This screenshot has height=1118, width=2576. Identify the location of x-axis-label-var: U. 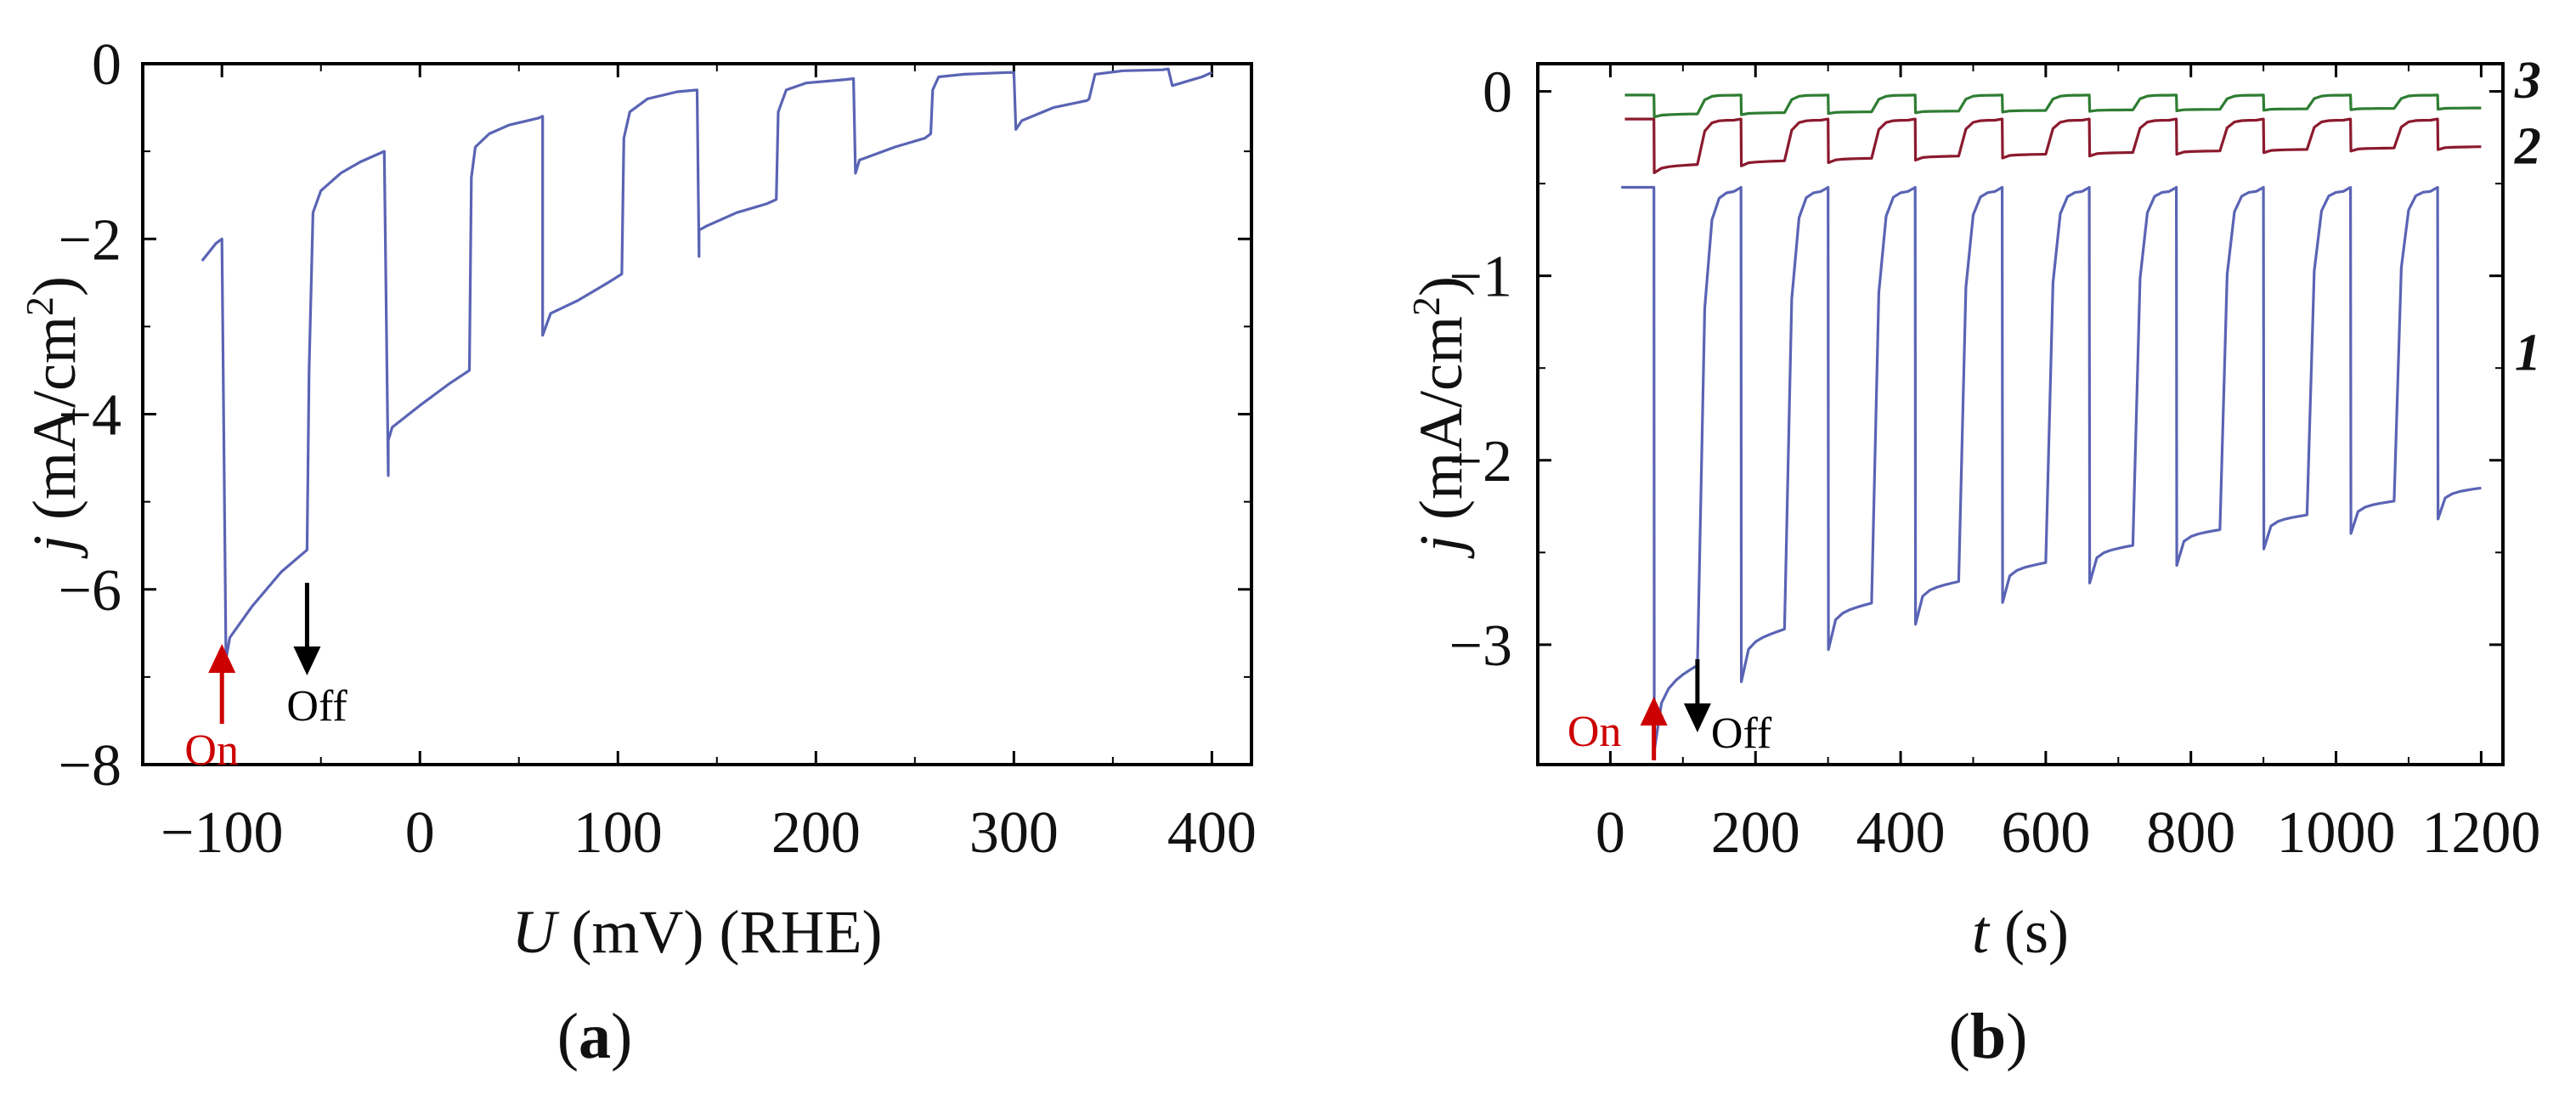
(536, 932).